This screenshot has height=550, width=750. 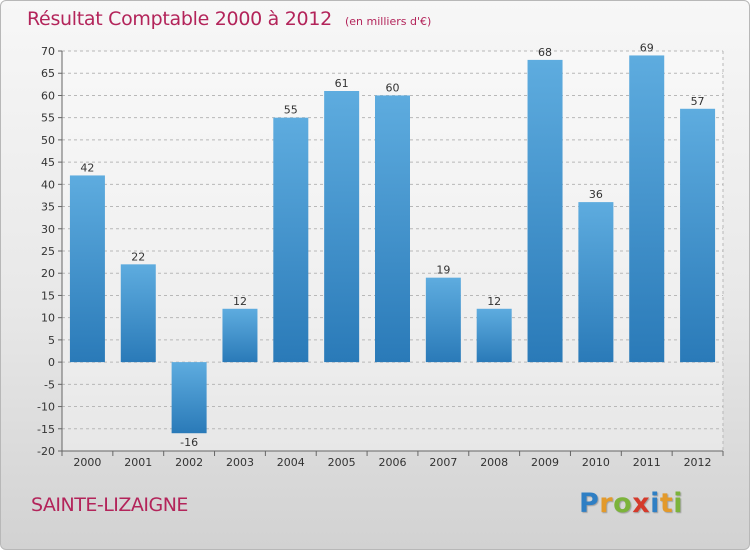 I want to click on chart-subtitle: (en milliers d'€), so click(x=388, y=21).